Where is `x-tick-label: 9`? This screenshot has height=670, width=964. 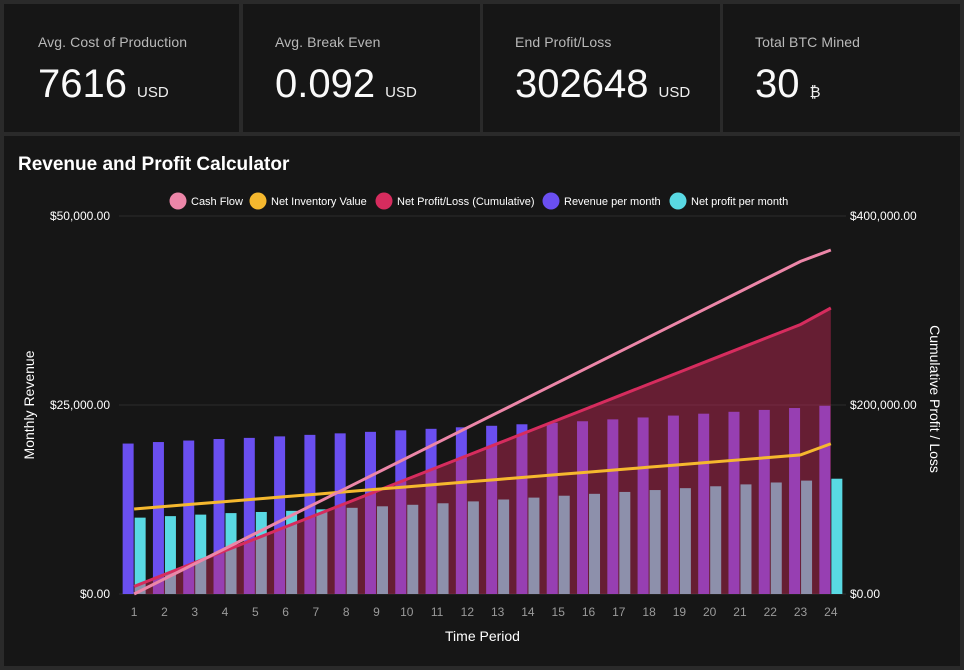 x-tick-label: 9 is located at coordinates (376, 612).